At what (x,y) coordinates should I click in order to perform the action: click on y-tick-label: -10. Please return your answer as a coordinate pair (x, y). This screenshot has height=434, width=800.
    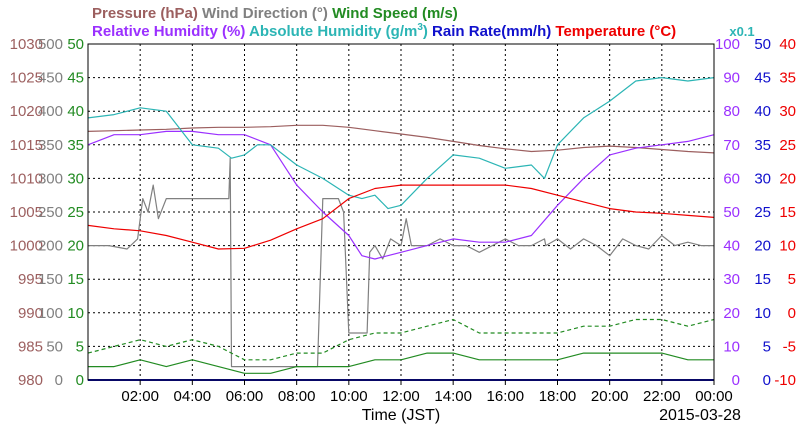
    Looking at the image, I should click on (785, 380).